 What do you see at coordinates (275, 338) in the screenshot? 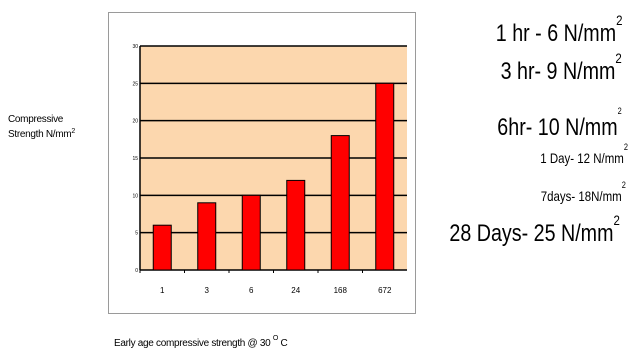
I see `x-axis-label-sup: O` at bounding box center [275, 338].